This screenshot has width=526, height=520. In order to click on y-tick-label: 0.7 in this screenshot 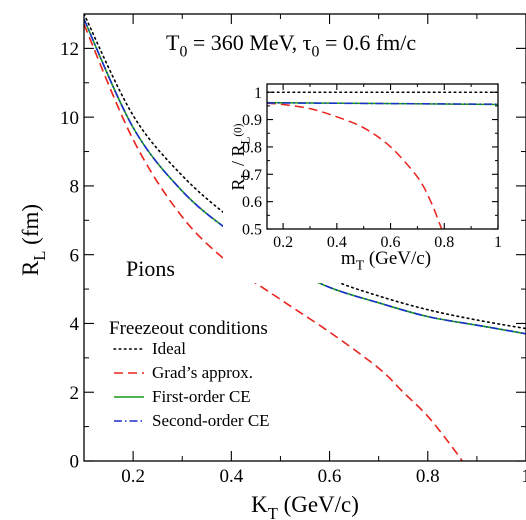, I will do `click(252, 175)`.